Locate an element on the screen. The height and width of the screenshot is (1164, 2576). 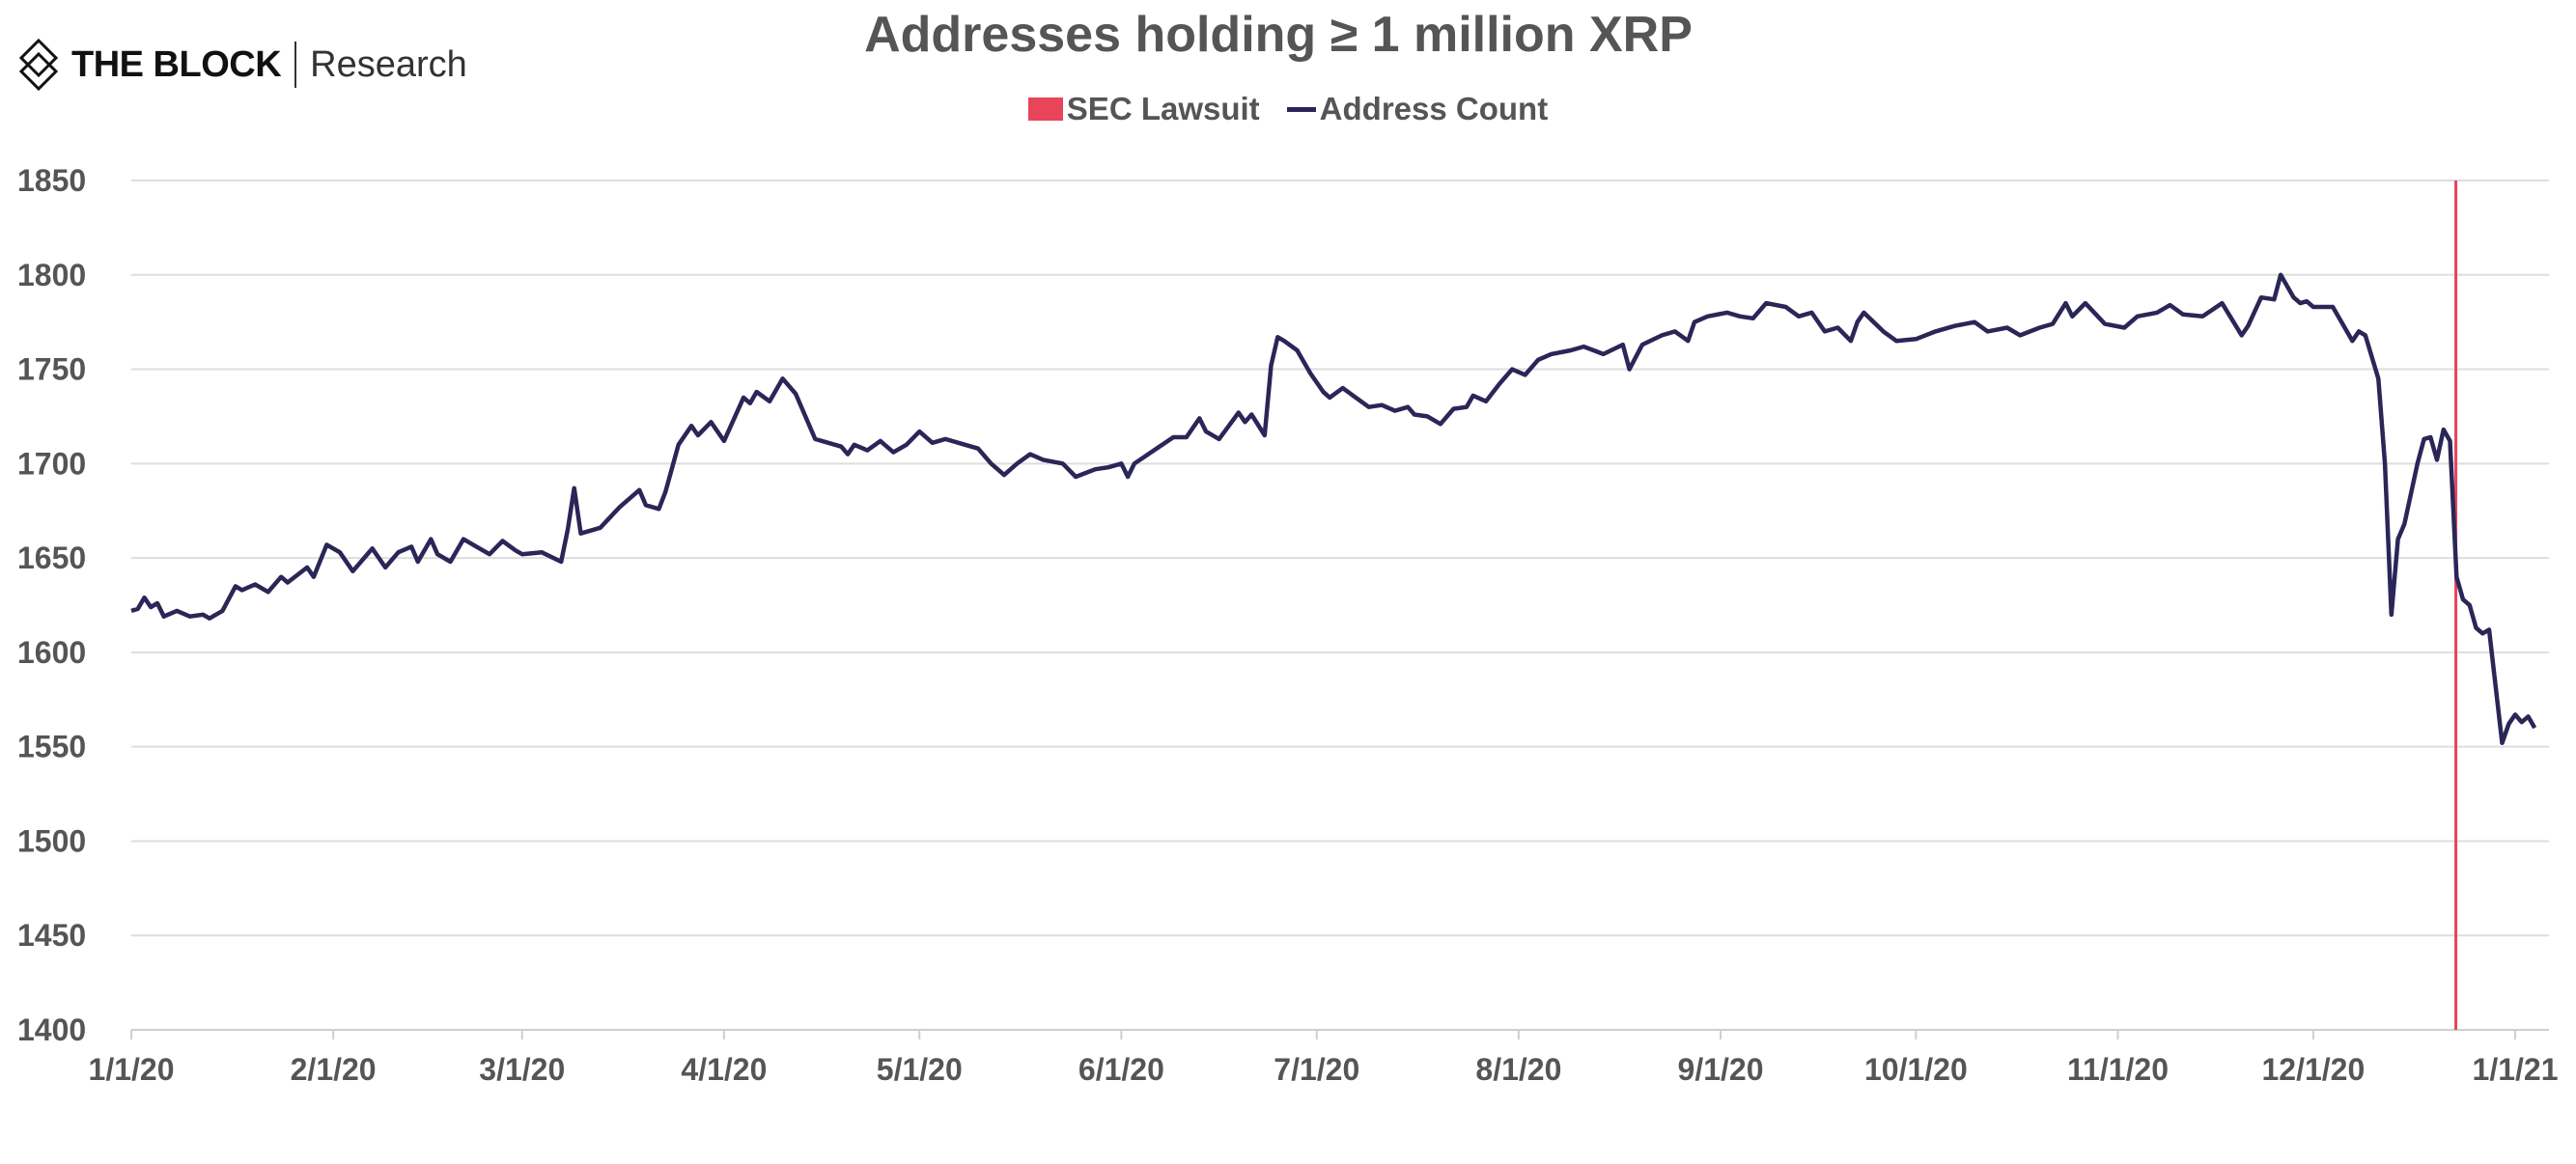
x-tick-label: 12/1/20 is located at coordinates (2313, 1069).